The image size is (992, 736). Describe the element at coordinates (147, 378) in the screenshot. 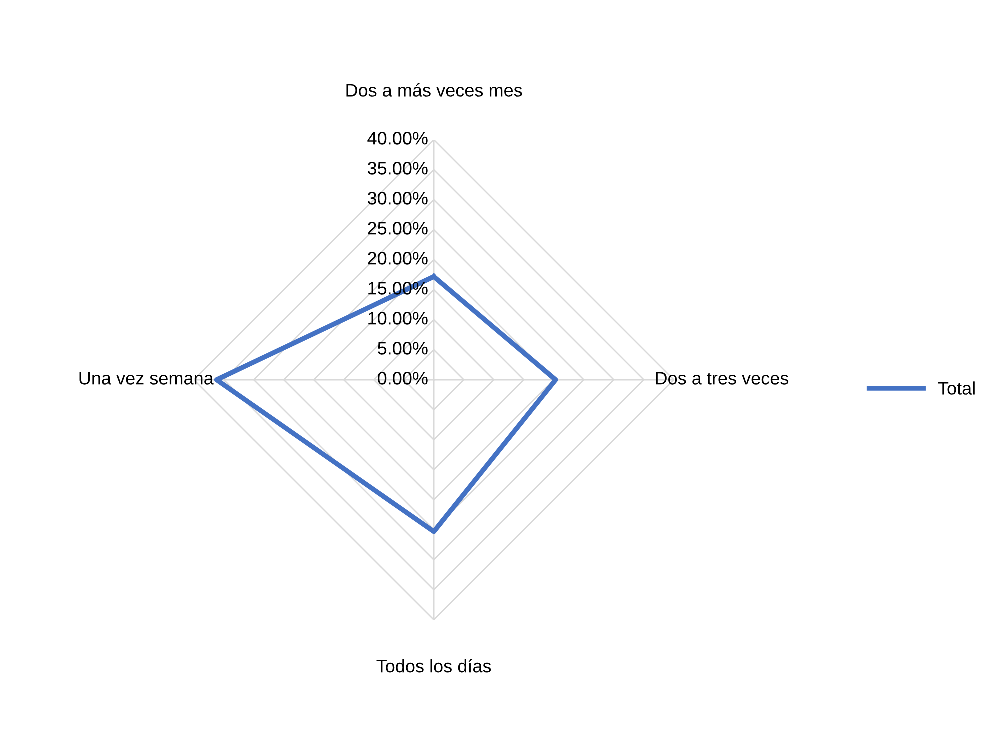

I see `spoke-label: Una vez semana` at that location.